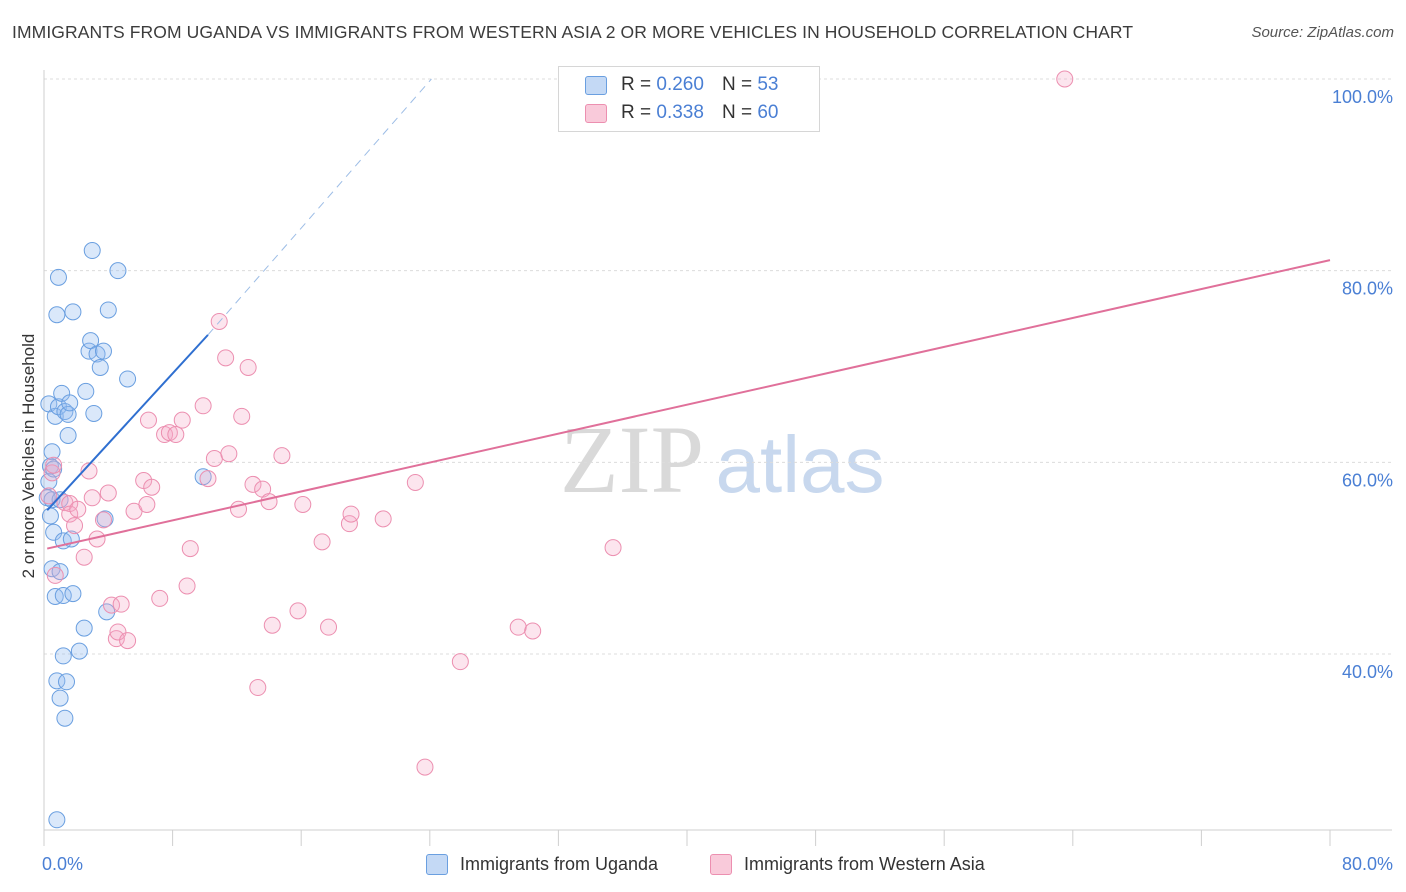  I want to click on legend-r-value-uganda: 0.260, so click(680, 84).